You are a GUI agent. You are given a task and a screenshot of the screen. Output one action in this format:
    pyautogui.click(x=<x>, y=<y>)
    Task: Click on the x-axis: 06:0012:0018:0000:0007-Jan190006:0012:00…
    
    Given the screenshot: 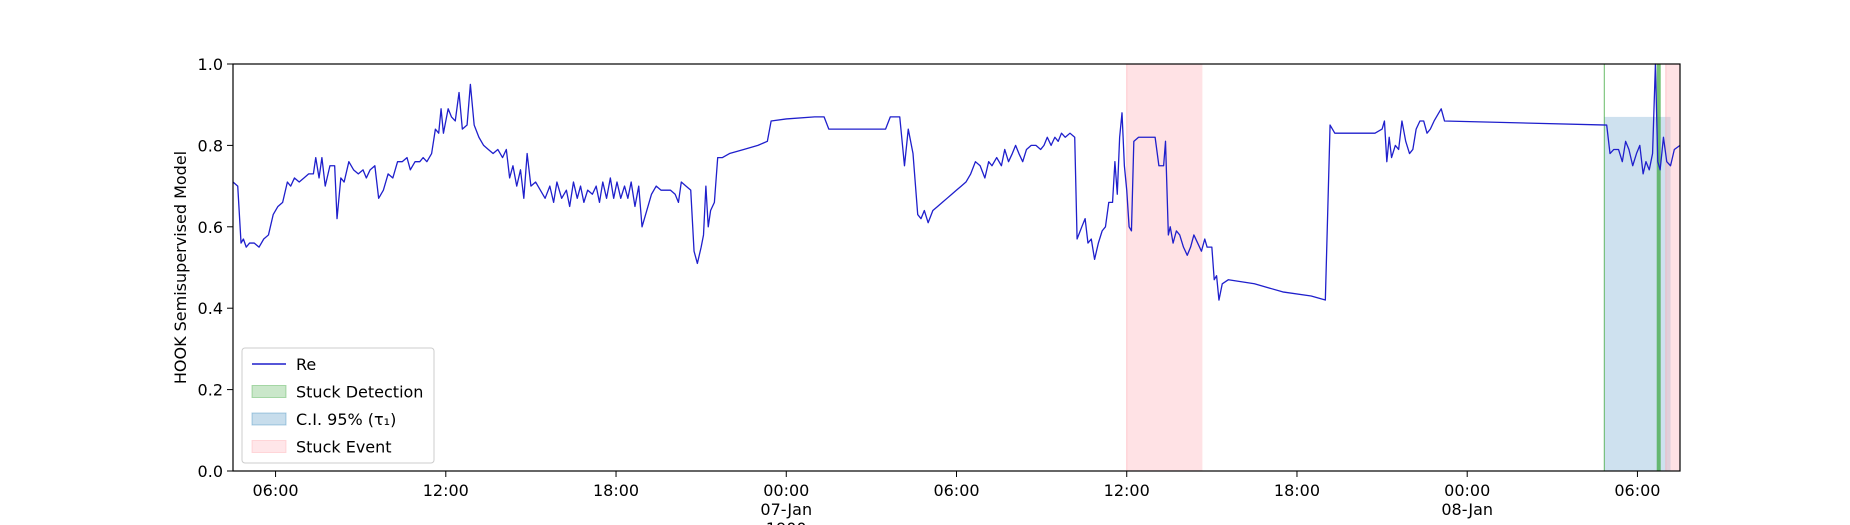 What is the action you would take?
    pyautogui.click(x=956, y=498)
    